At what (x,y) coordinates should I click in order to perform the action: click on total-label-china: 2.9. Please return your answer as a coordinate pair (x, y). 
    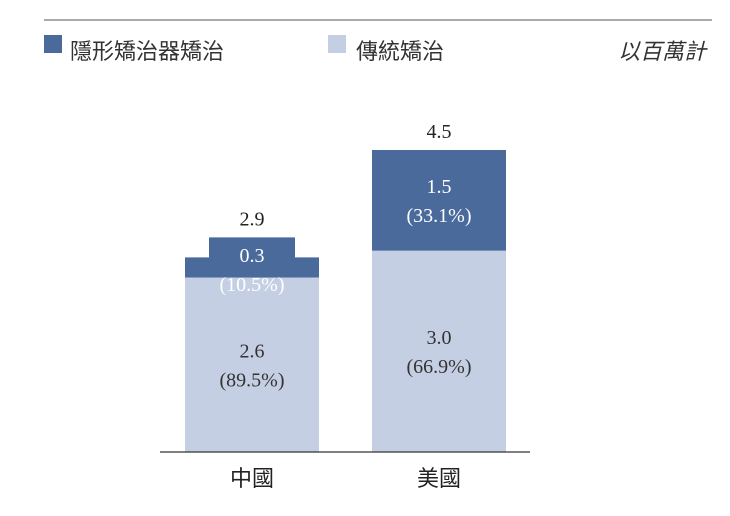
    Looking at the image, I should click on (252, 219).